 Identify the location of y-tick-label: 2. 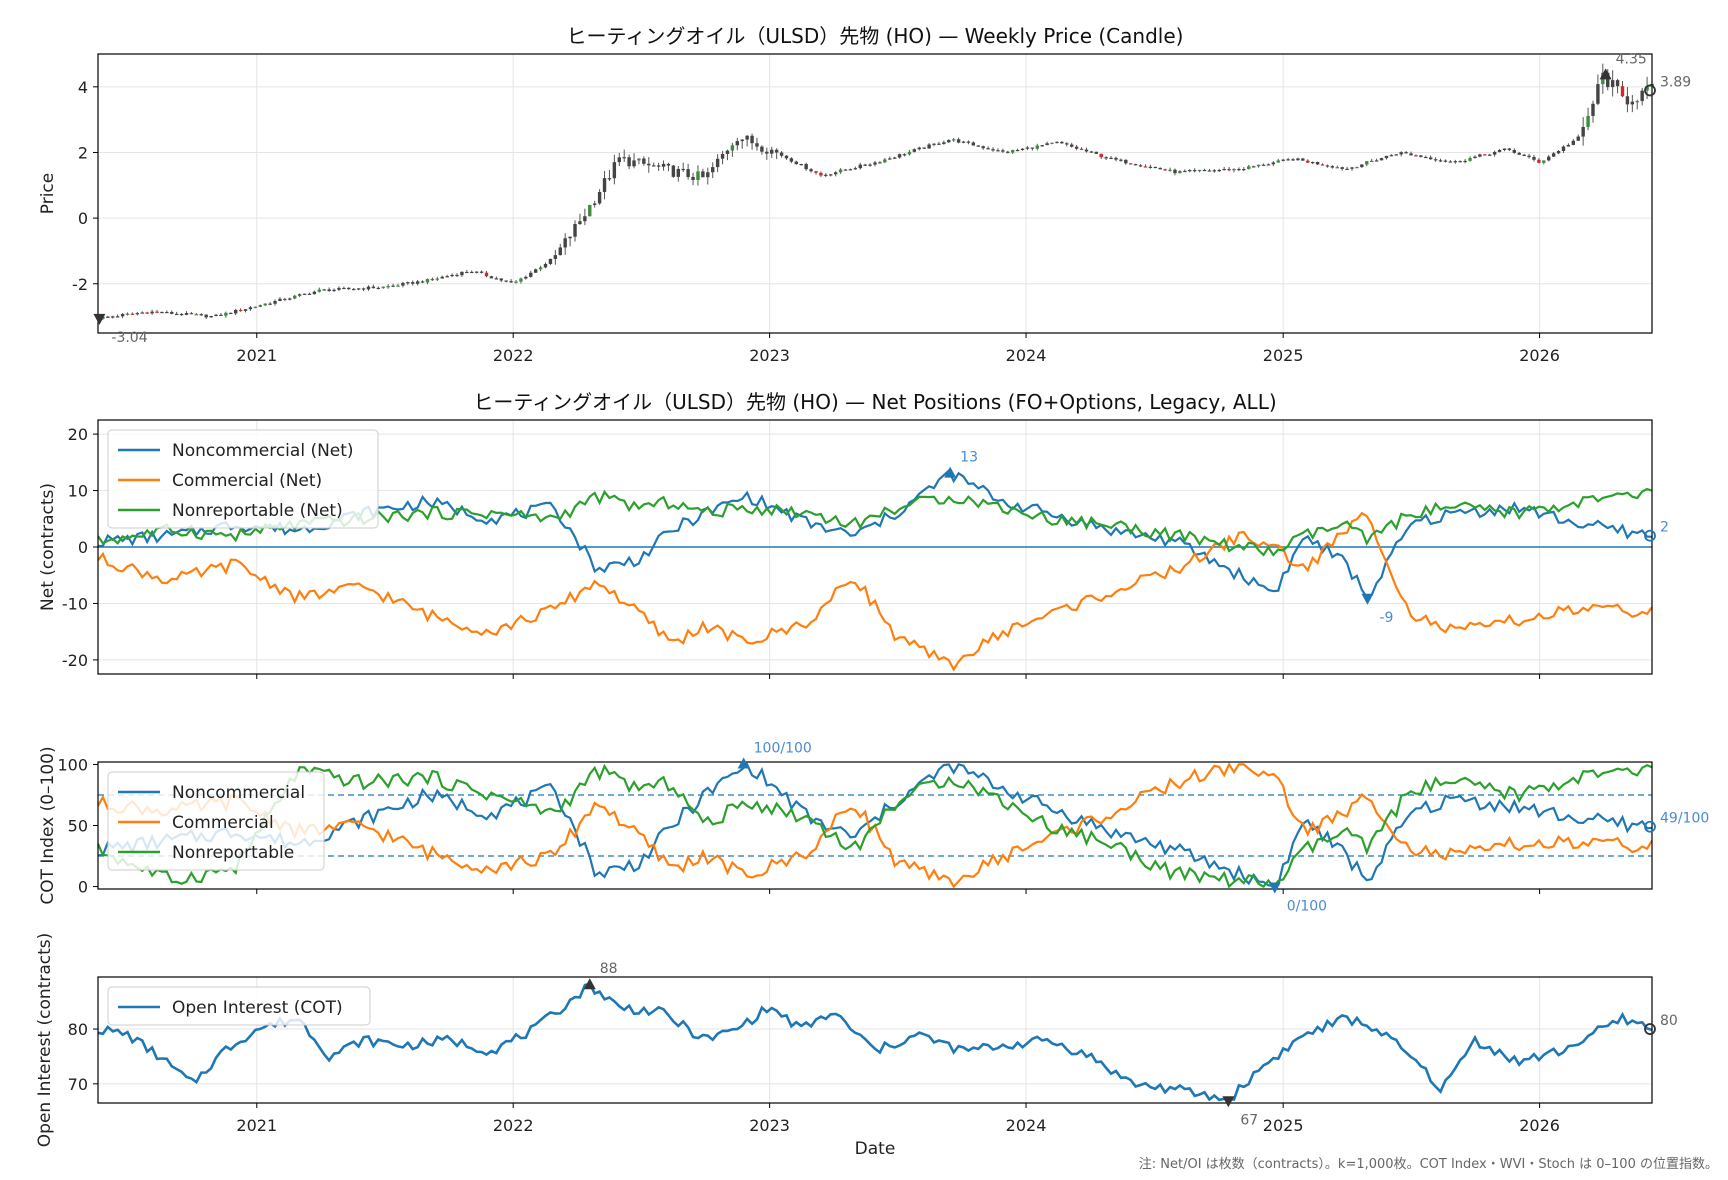
(83, 152).